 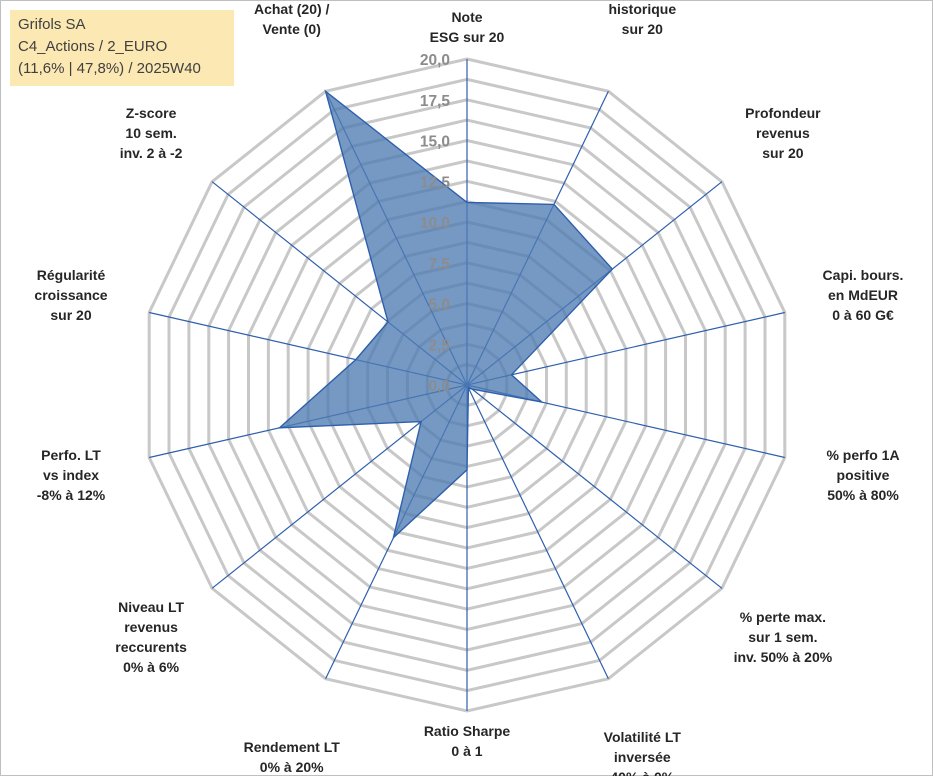 What do you see at coordinates (439, 305) in the screenshot?
I see `tick-label: 5,0` at bounding box center [439, 305].